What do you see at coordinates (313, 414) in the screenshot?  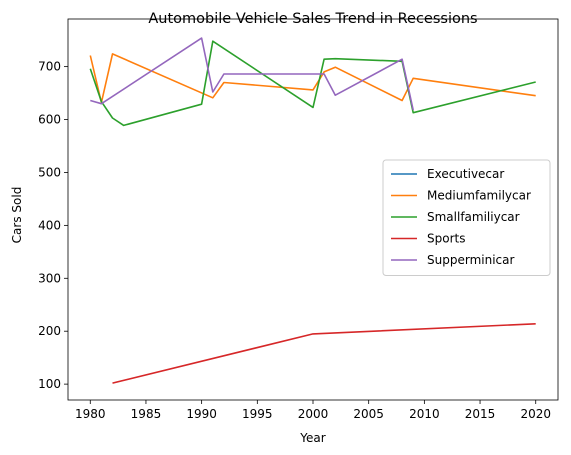 I see `x-tick-label: 2000` at bounding box center [313, 414].